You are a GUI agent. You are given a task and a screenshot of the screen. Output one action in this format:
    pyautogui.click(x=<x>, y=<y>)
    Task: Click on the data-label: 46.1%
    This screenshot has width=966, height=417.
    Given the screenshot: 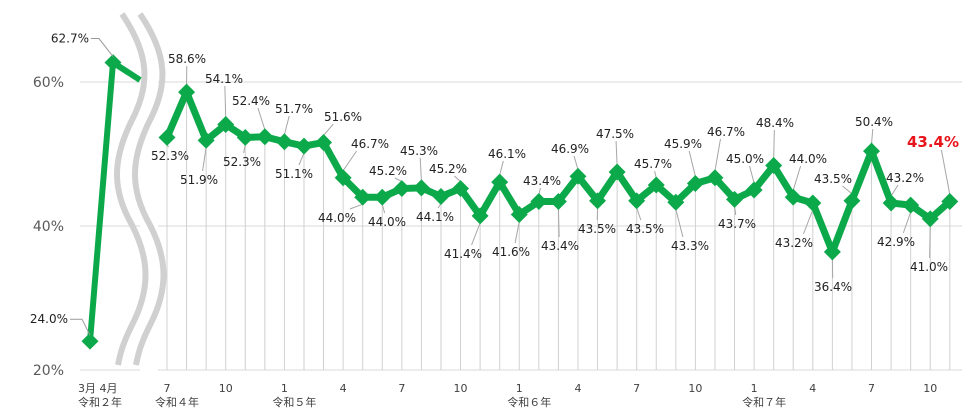 What is the action you would take?
    pyautogui.click(x=507, y=154)
    